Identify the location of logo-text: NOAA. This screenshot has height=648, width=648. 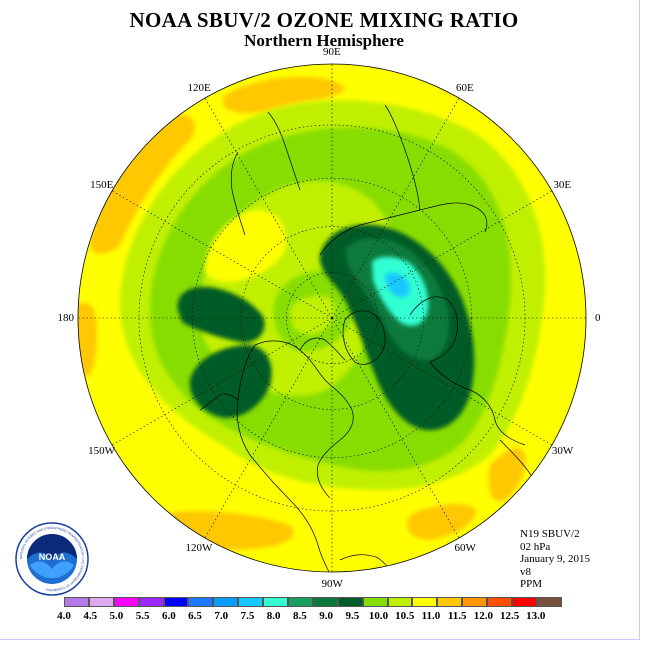
(52, 557).